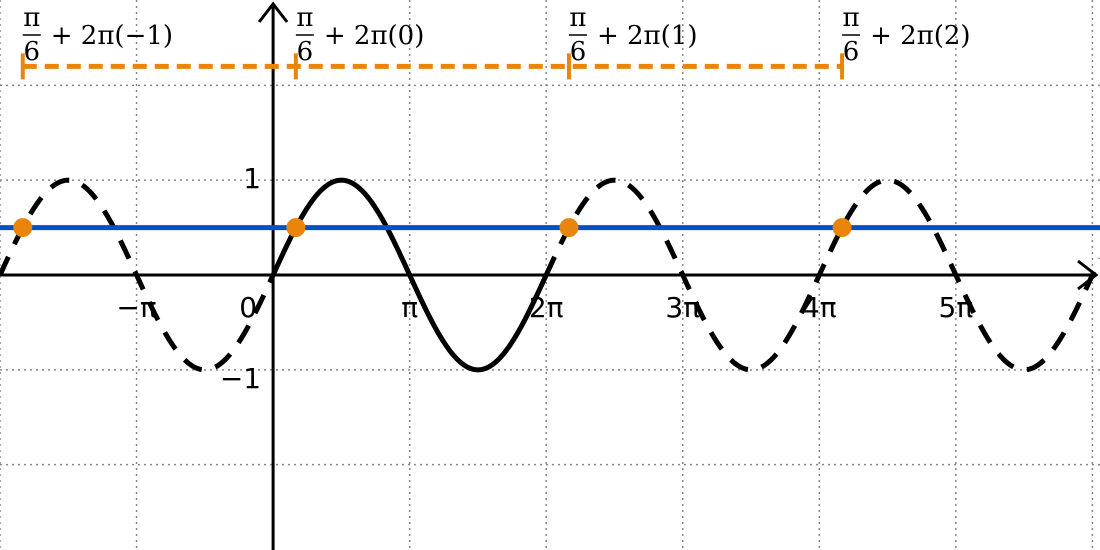 The height and width of the screenshot is (550, 1100). I want to click on x-tick-label: 3π, so click(682, 307).